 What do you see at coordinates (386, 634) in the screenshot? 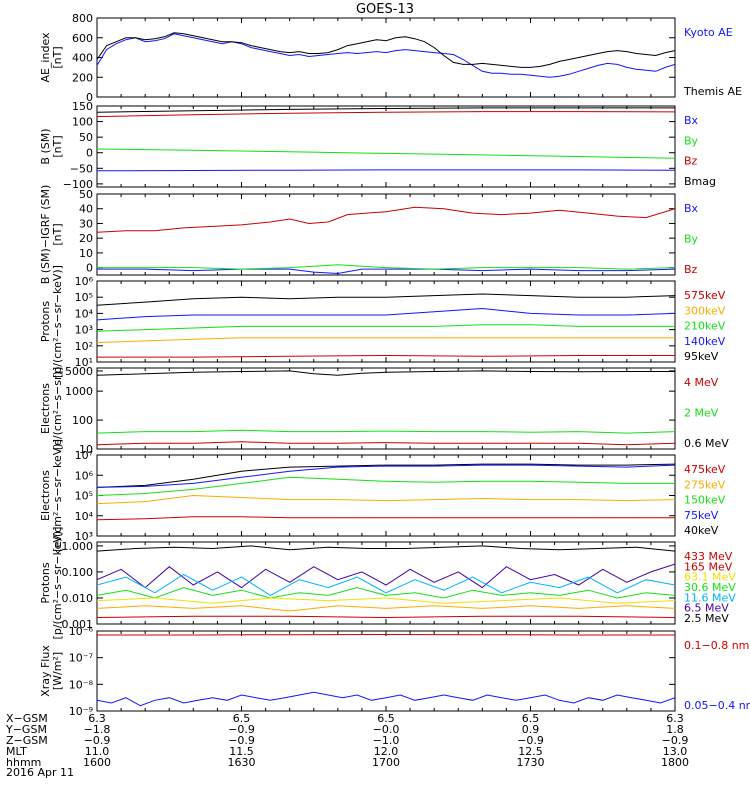
I see `series-line-0-1-0-8-nm` at bounding box center [386, 634].